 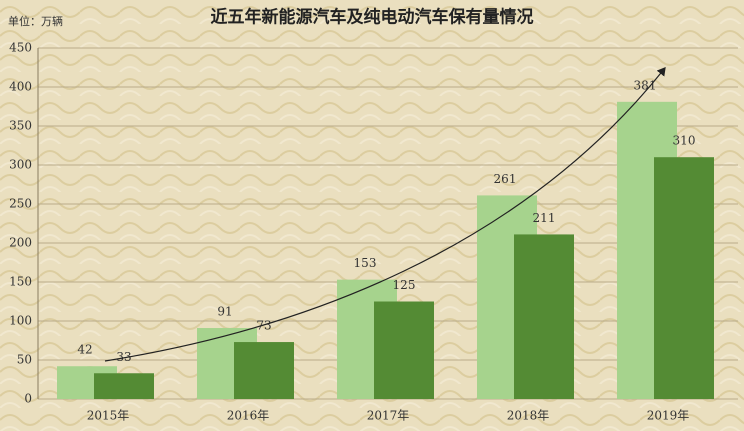 What do you see at coordinates (20, 126) in the screenshot?
I see `y-tick-label: 350` at bounding box center [20, 126].